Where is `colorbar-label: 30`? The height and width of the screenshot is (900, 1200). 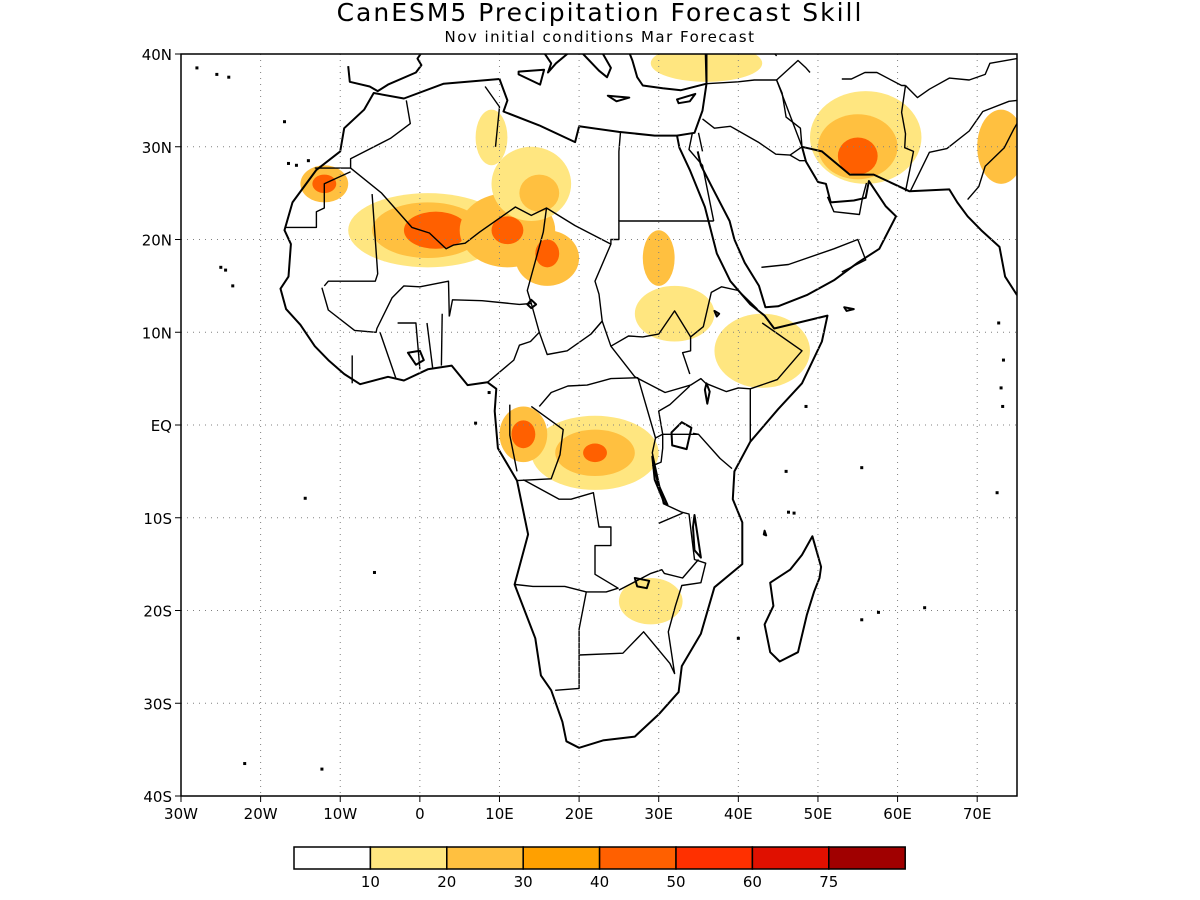 colorbar-label: 30 is located at coordinates (523, 882).